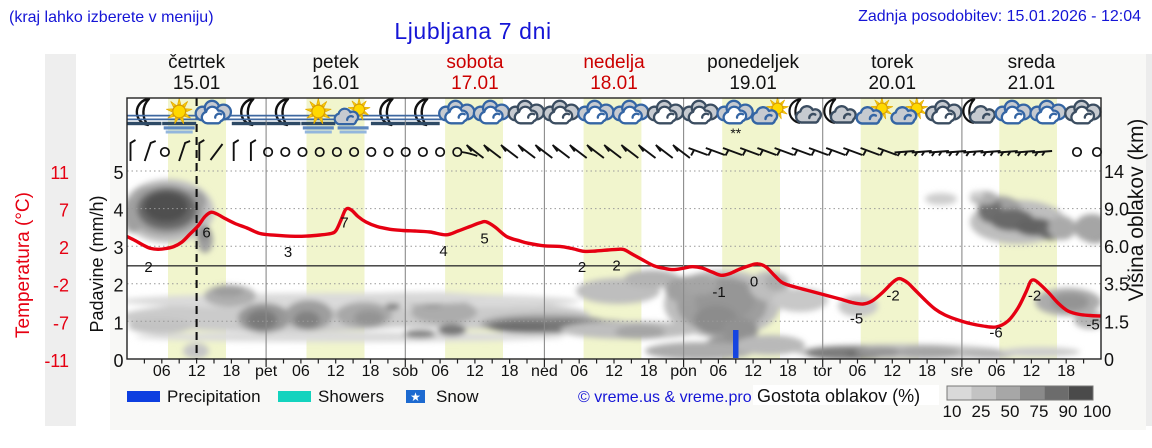  What do you see at coordinates (472, 31) in the screenshot?
I see `svg-text: Ljubljana 7 dni` at bounding box center [472, 31].